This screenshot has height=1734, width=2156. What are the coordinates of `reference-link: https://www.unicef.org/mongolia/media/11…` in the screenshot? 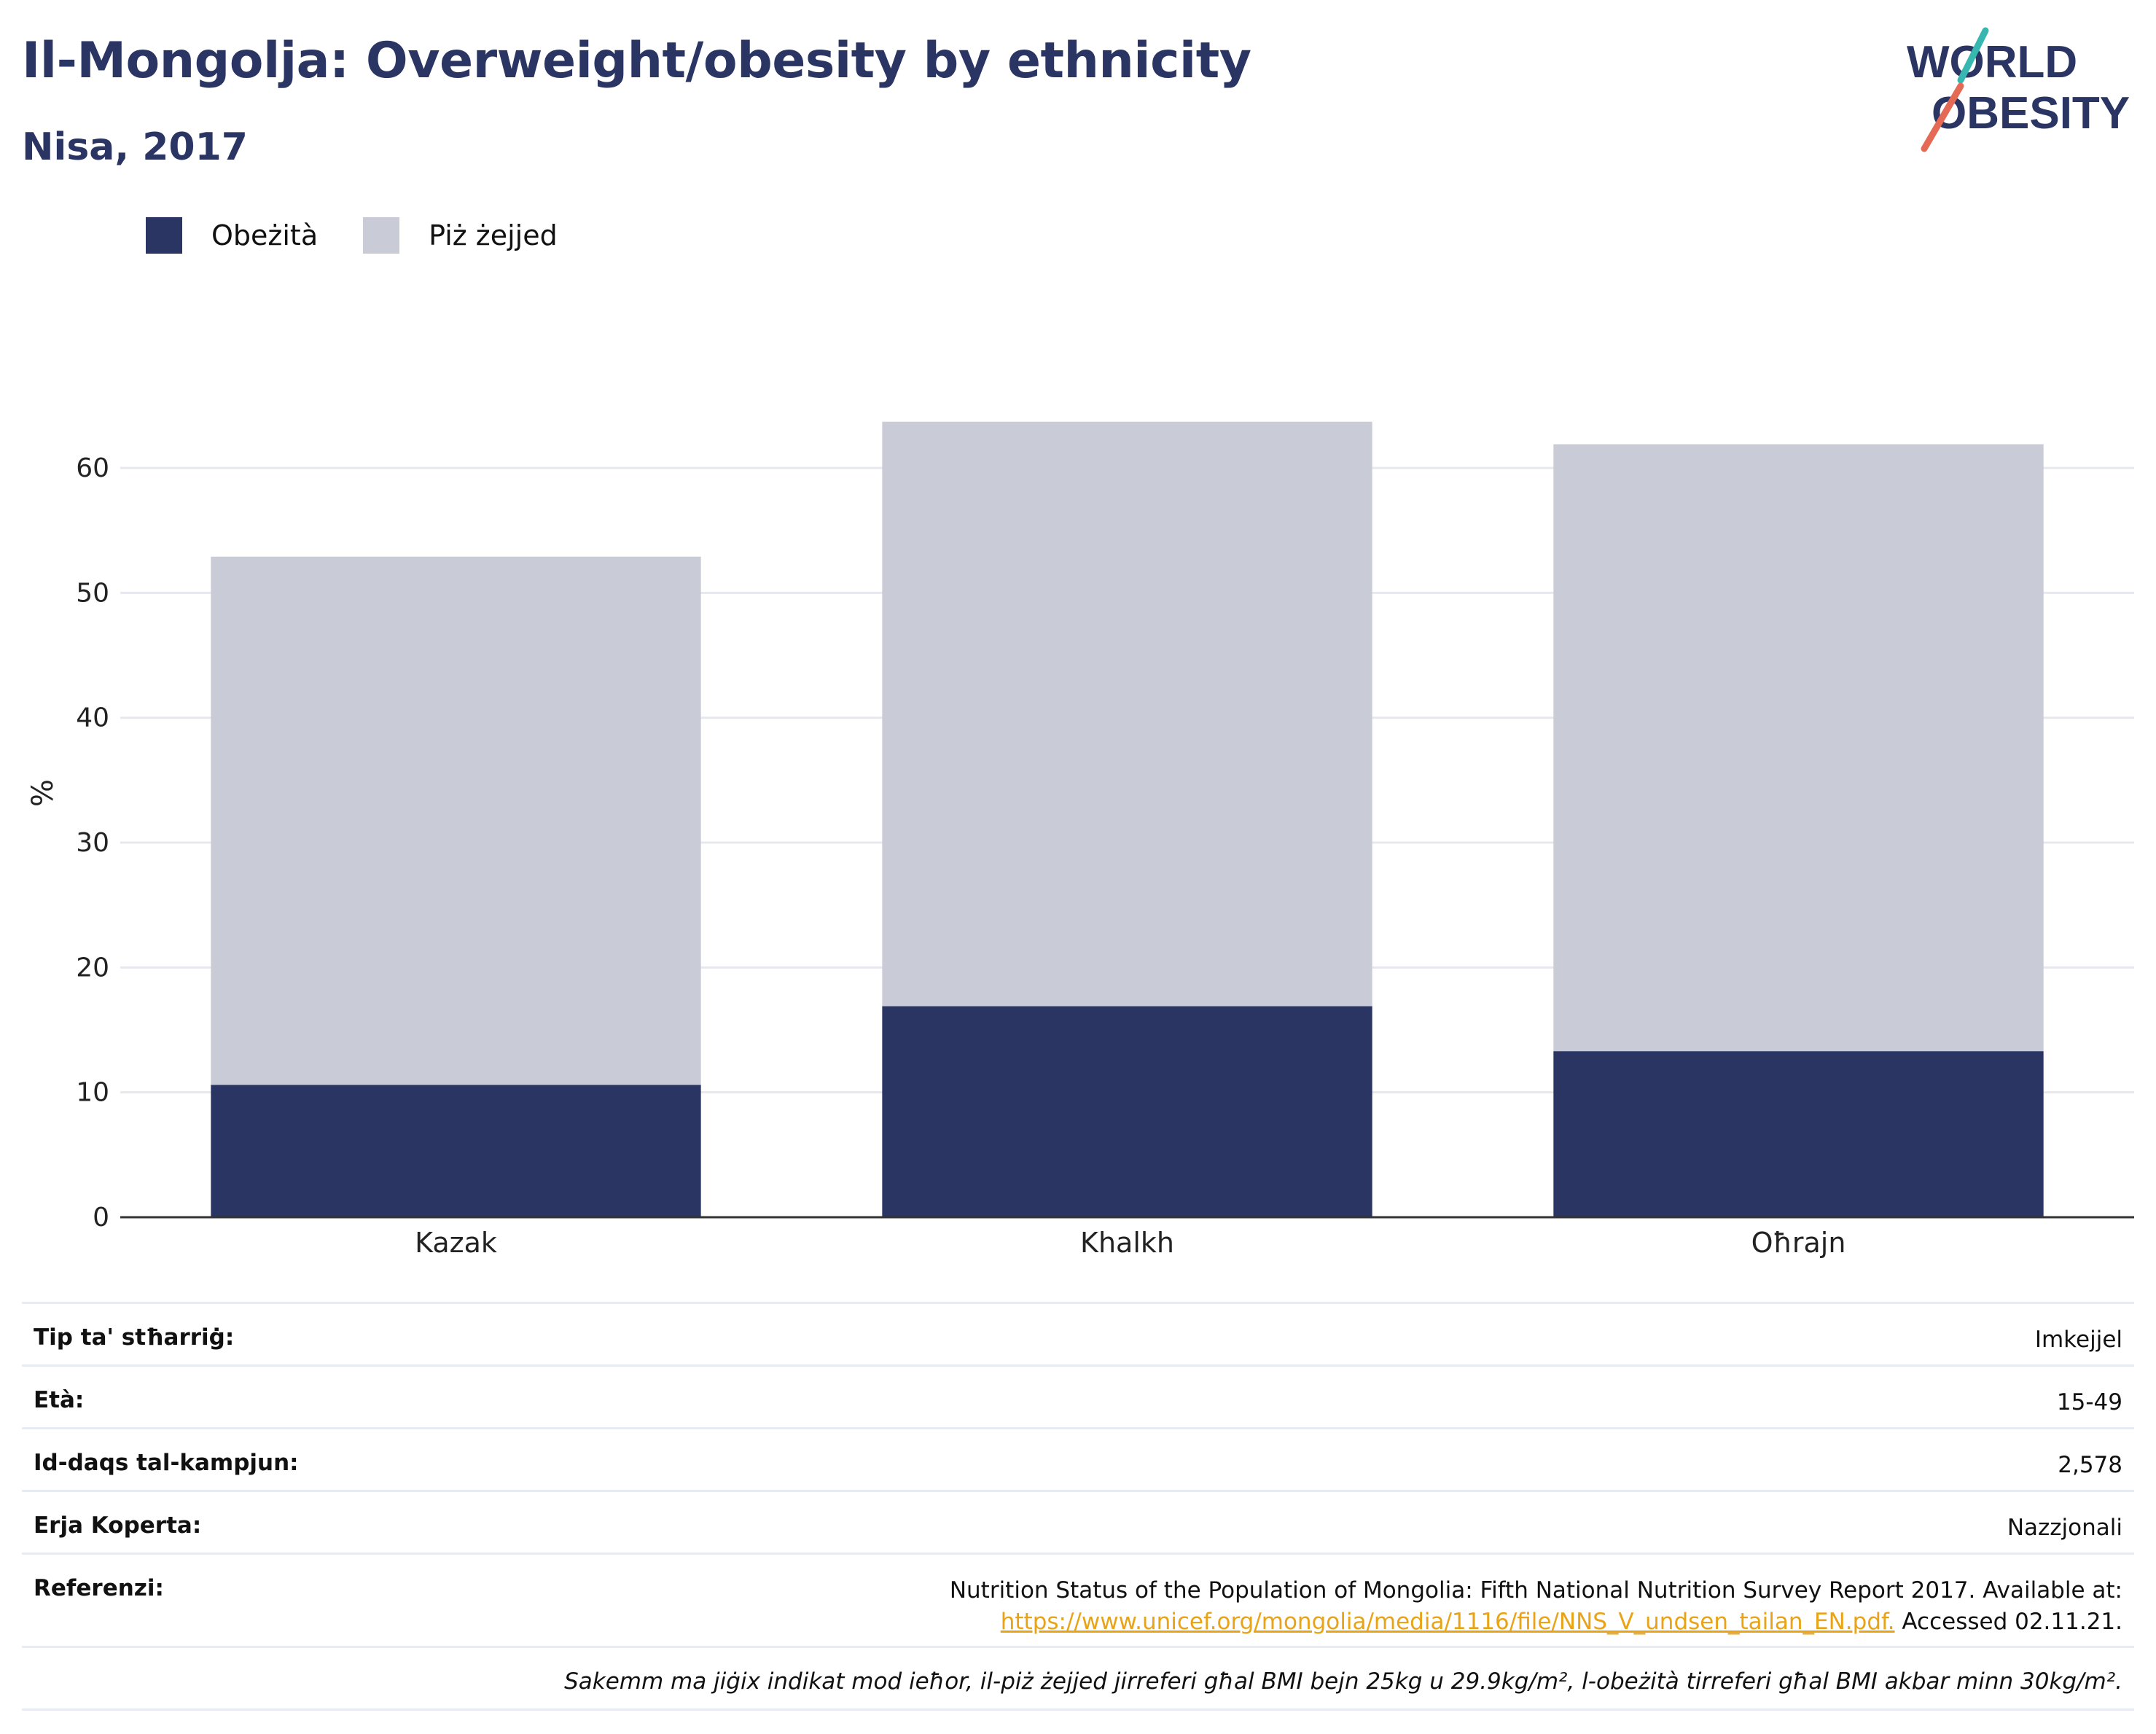 It's located at (1447, 1622).